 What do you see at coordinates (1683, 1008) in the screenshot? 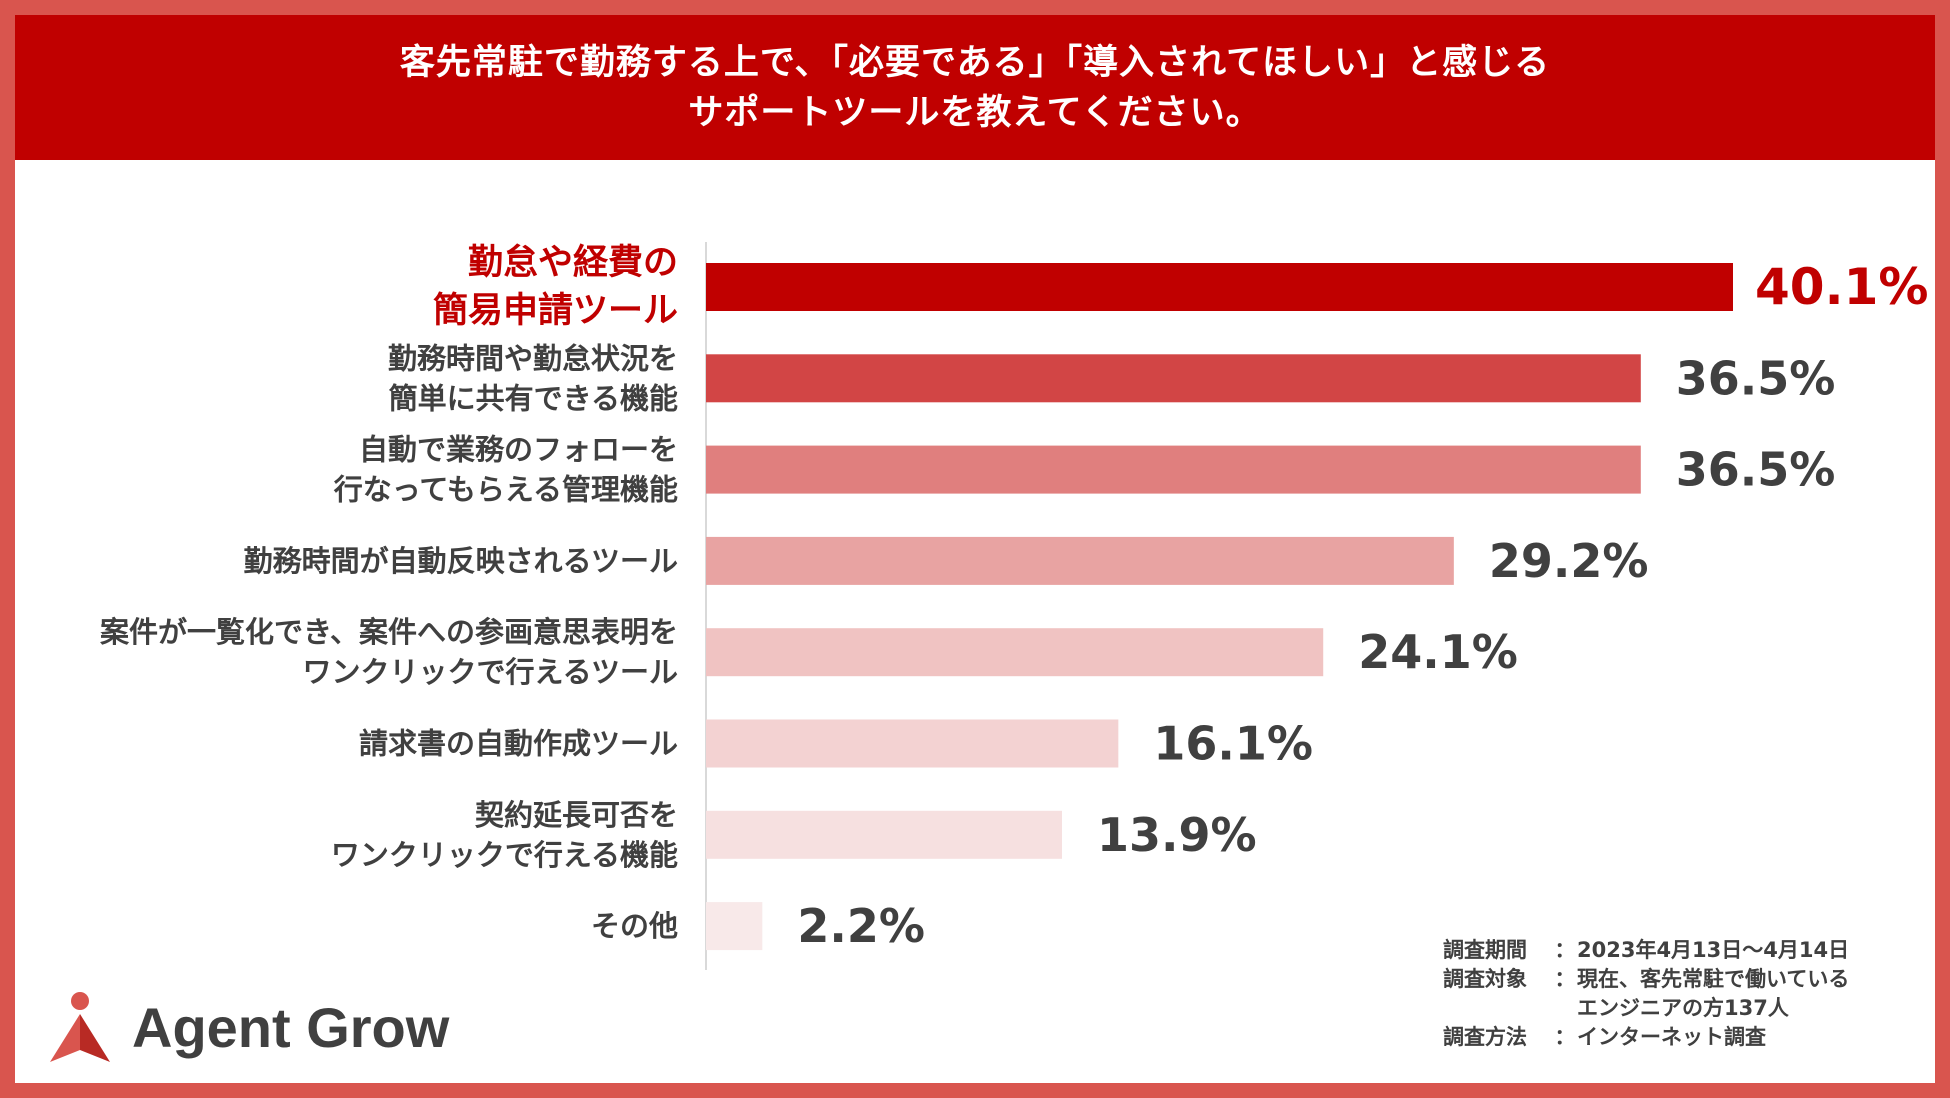
I see `survey-note-value: エンジニアの方137人` at bounding box center [1683, 1008].